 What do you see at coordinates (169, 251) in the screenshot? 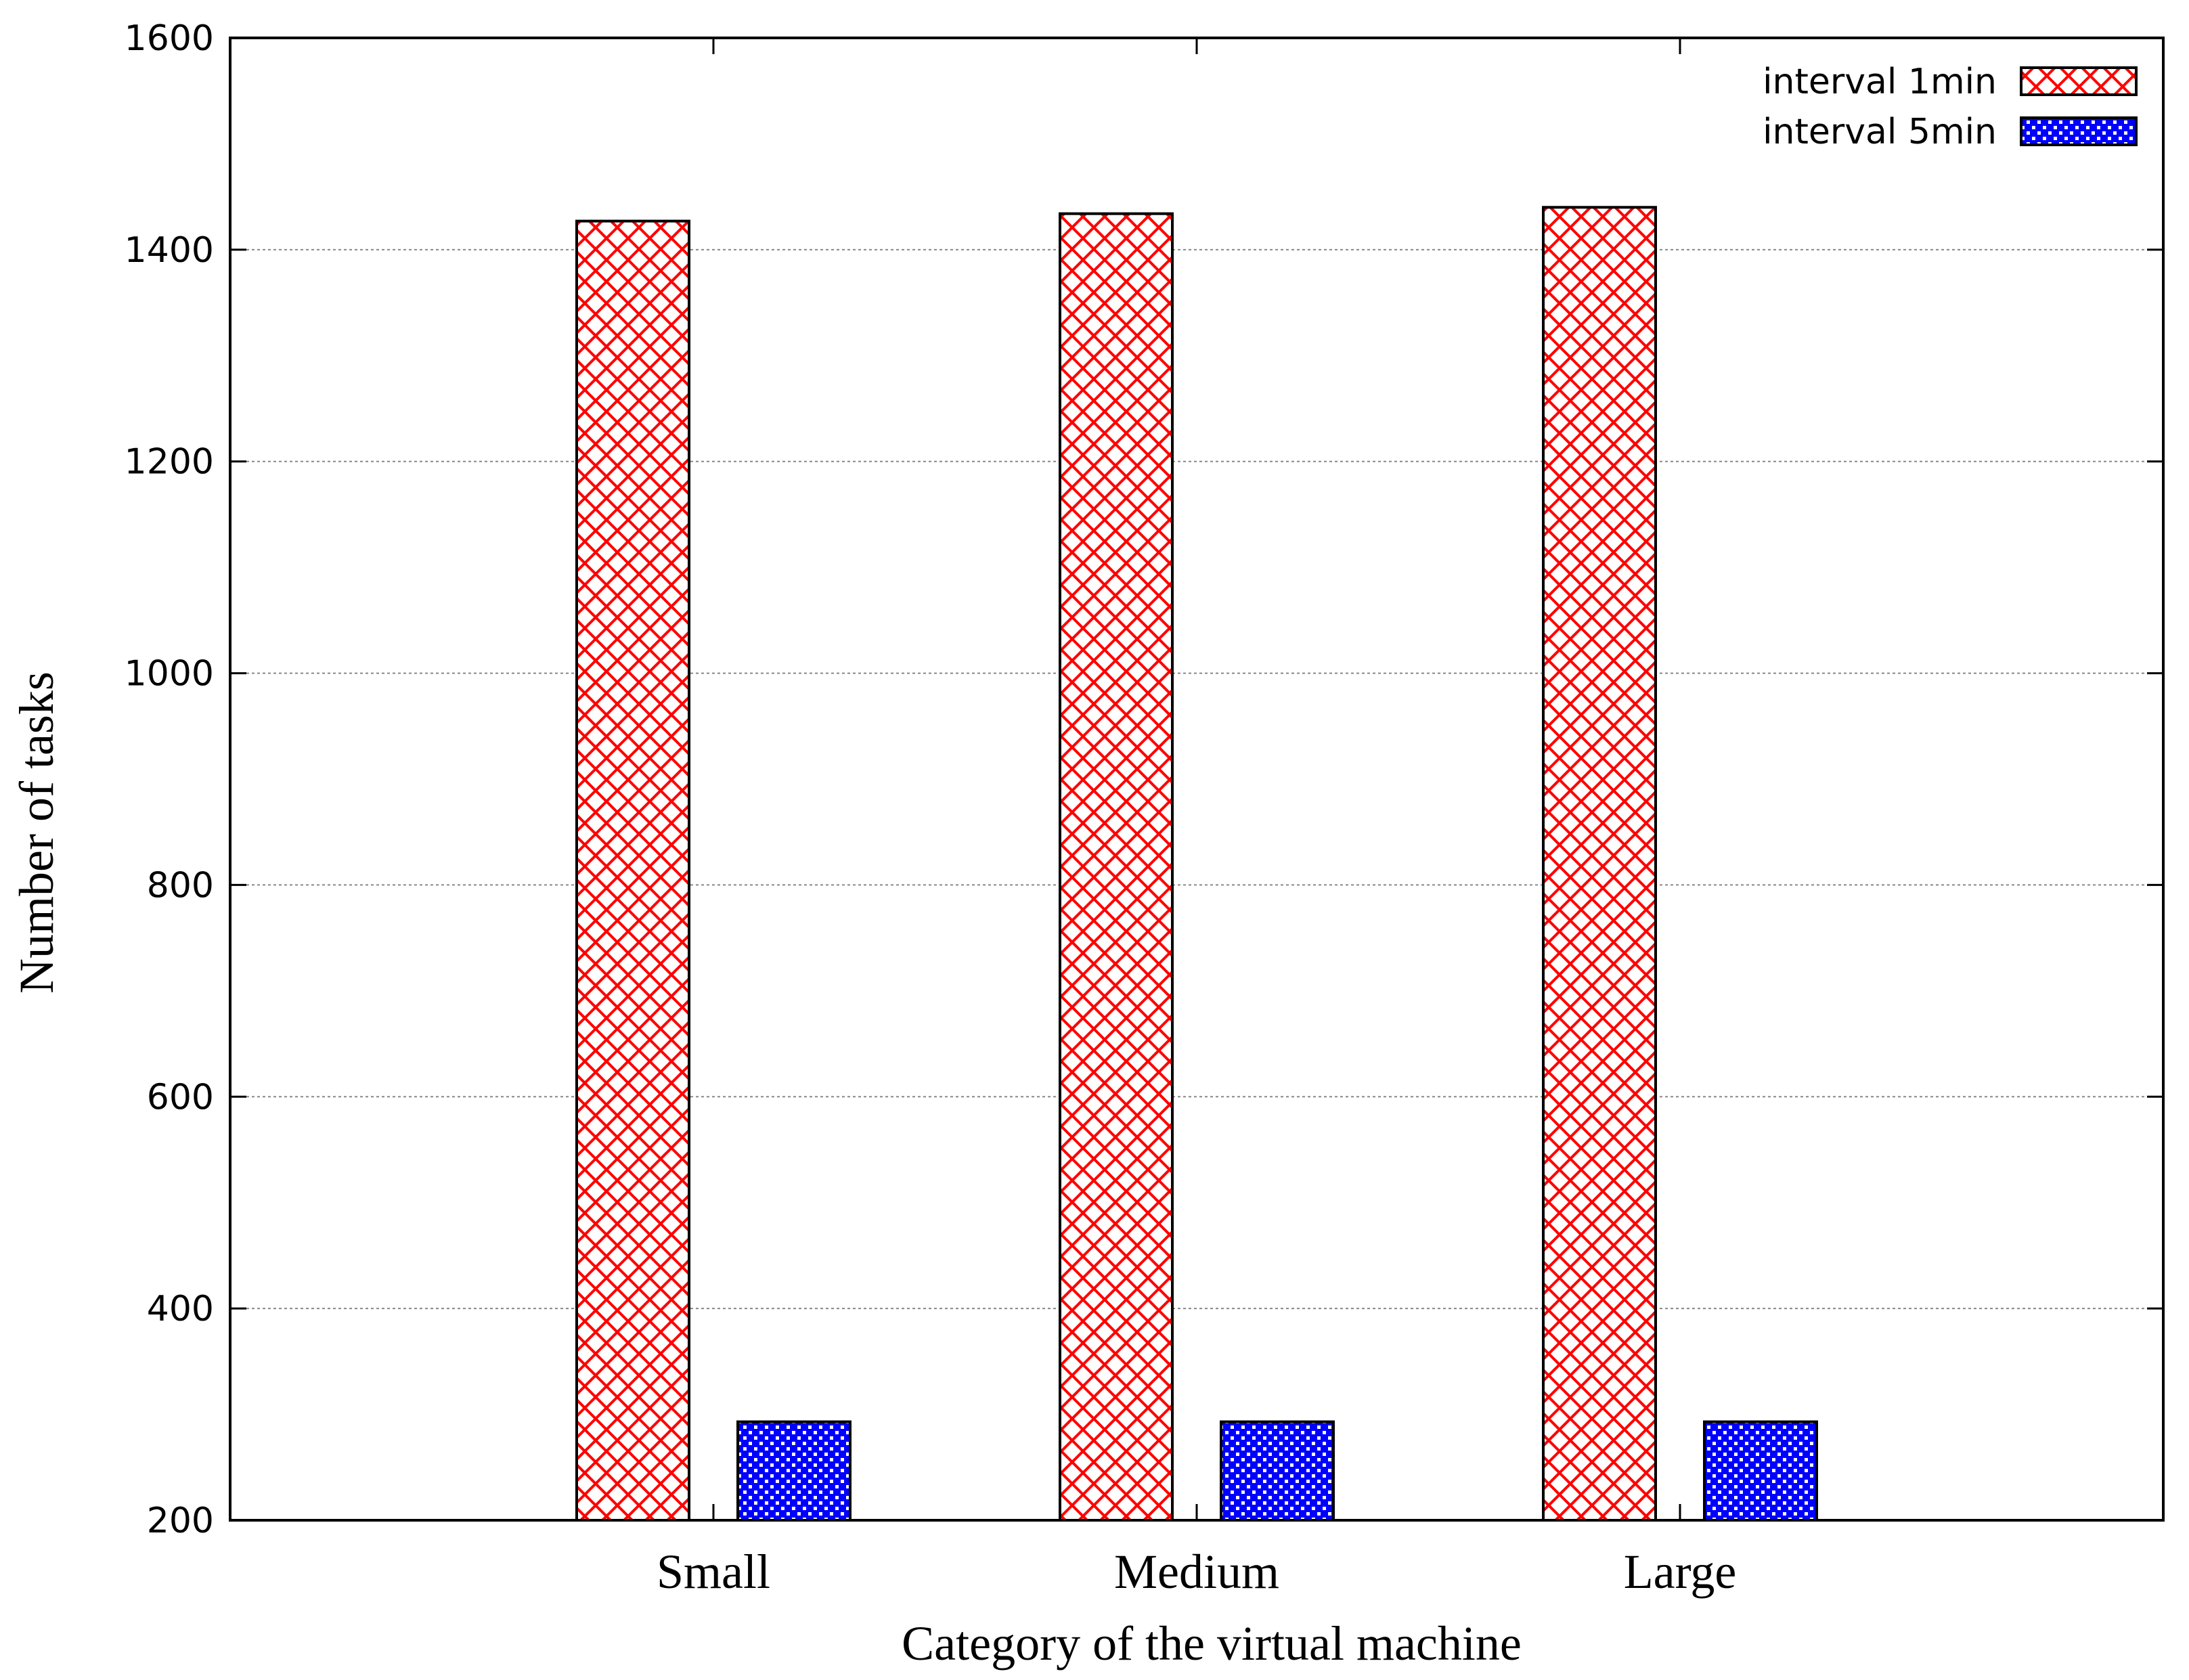
I see `y-tick-label: 1400` at bounding box center [169, 251].